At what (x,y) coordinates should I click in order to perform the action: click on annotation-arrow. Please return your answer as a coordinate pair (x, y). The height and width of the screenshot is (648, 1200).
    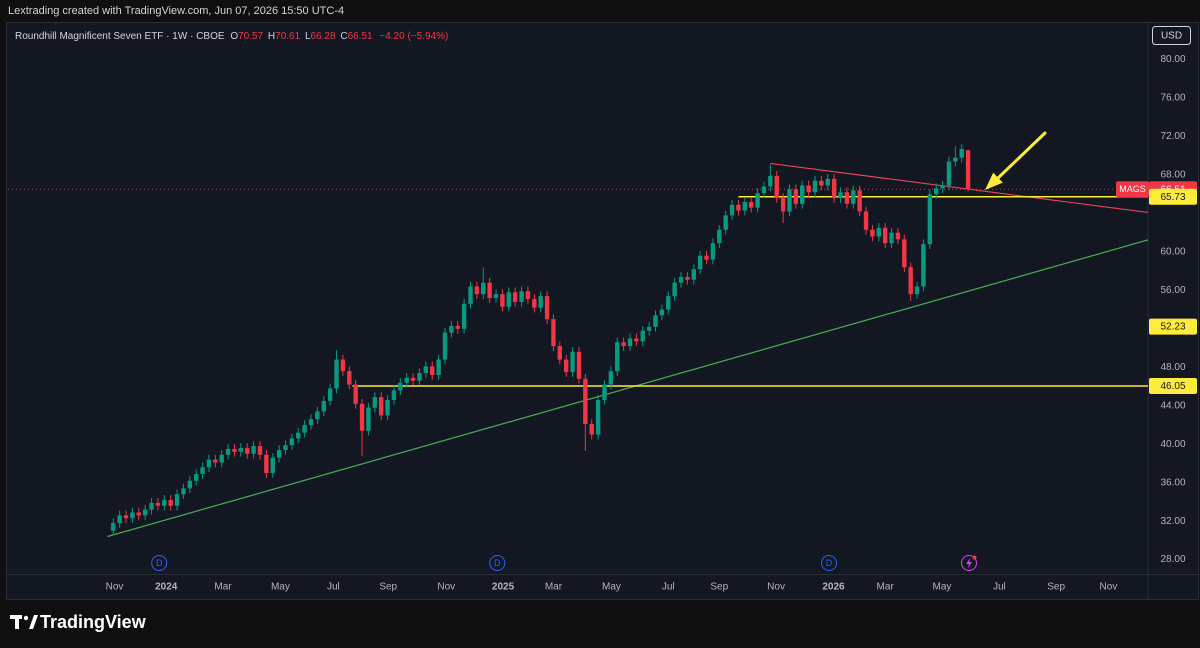
    Looking at the image, I should click on (1016, 160).